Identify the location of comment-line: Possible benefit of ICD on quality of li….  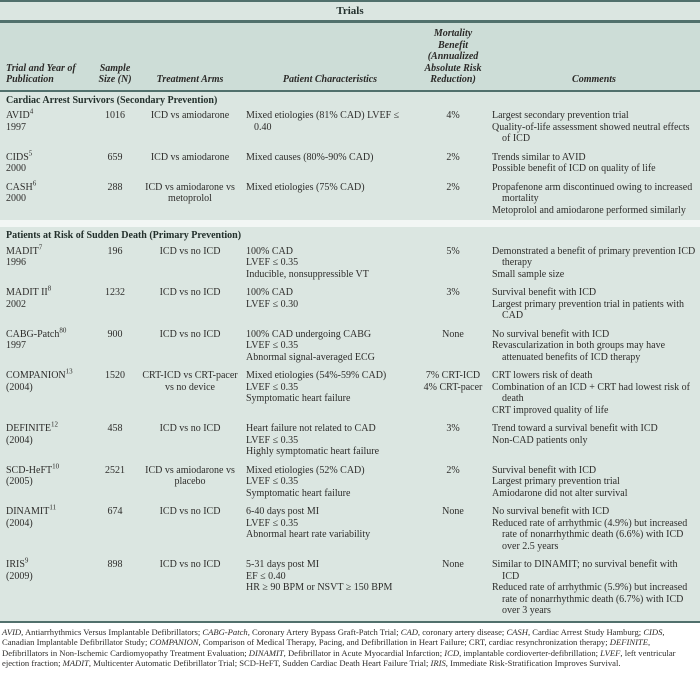
(574, 168).